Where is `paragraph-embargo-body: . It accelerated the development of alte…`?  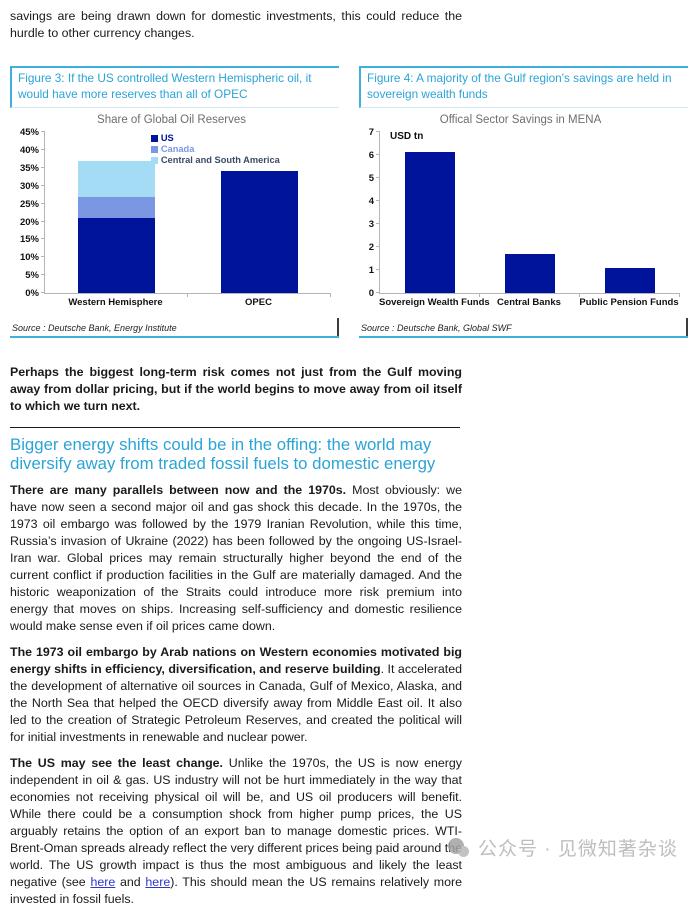
paragraph-embargo-body: . It accelerated the development of alte… is located at coordinates (236, 703).